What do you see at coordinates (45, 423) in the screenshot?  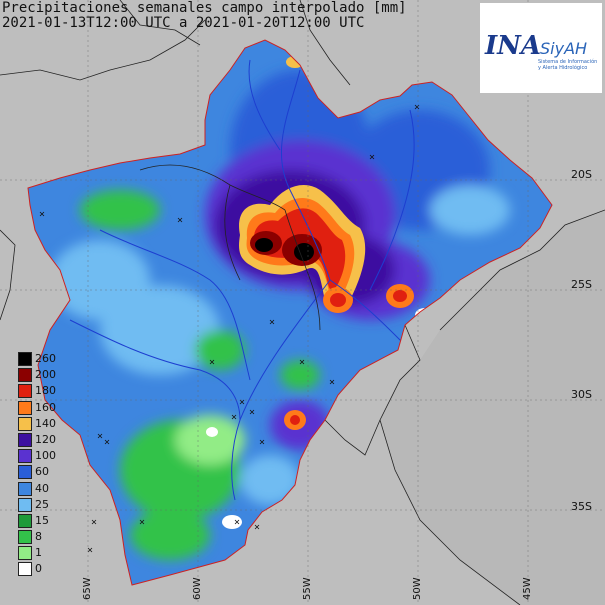 I see `legend-label: 140` at bounding box center [45, 423].